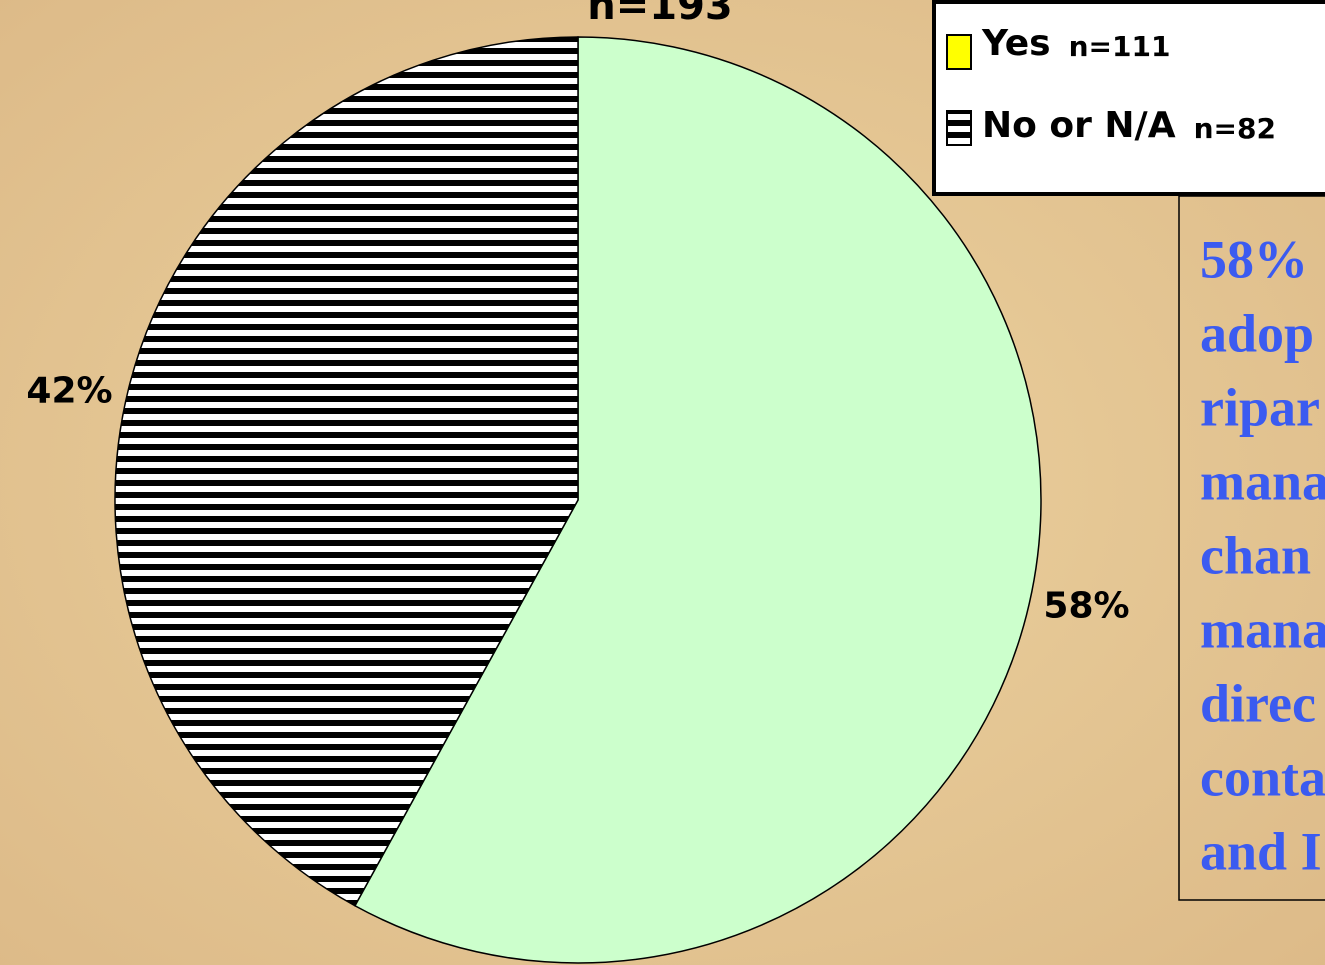 This screenshot has width=1325, height=965. I want to click on legend-label: Yes, so click(1016, 43).